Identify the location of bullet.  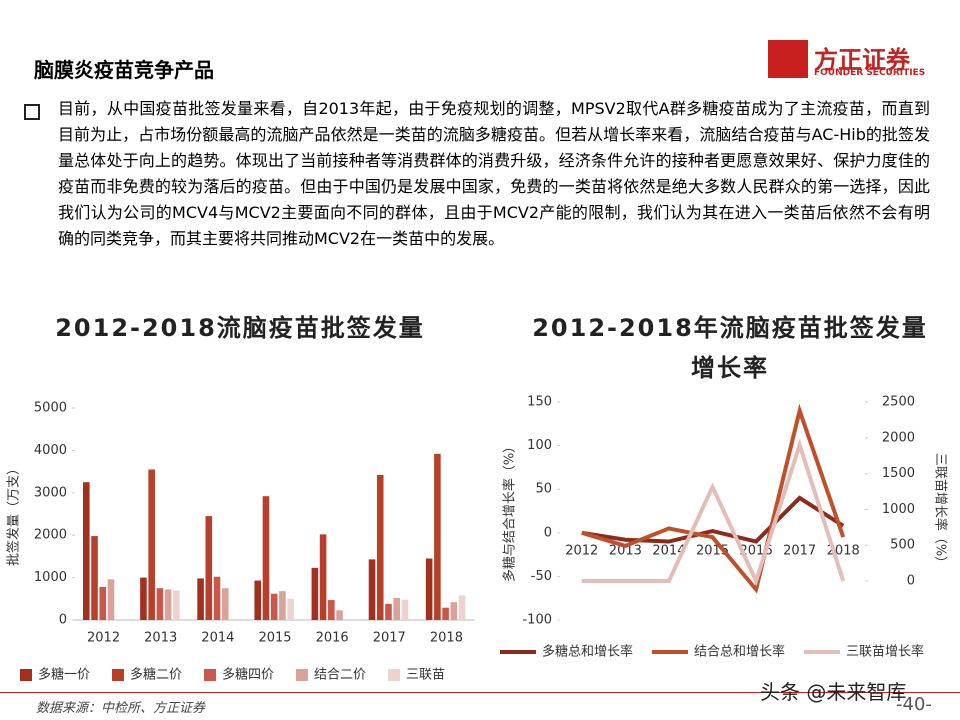
(32, 112).